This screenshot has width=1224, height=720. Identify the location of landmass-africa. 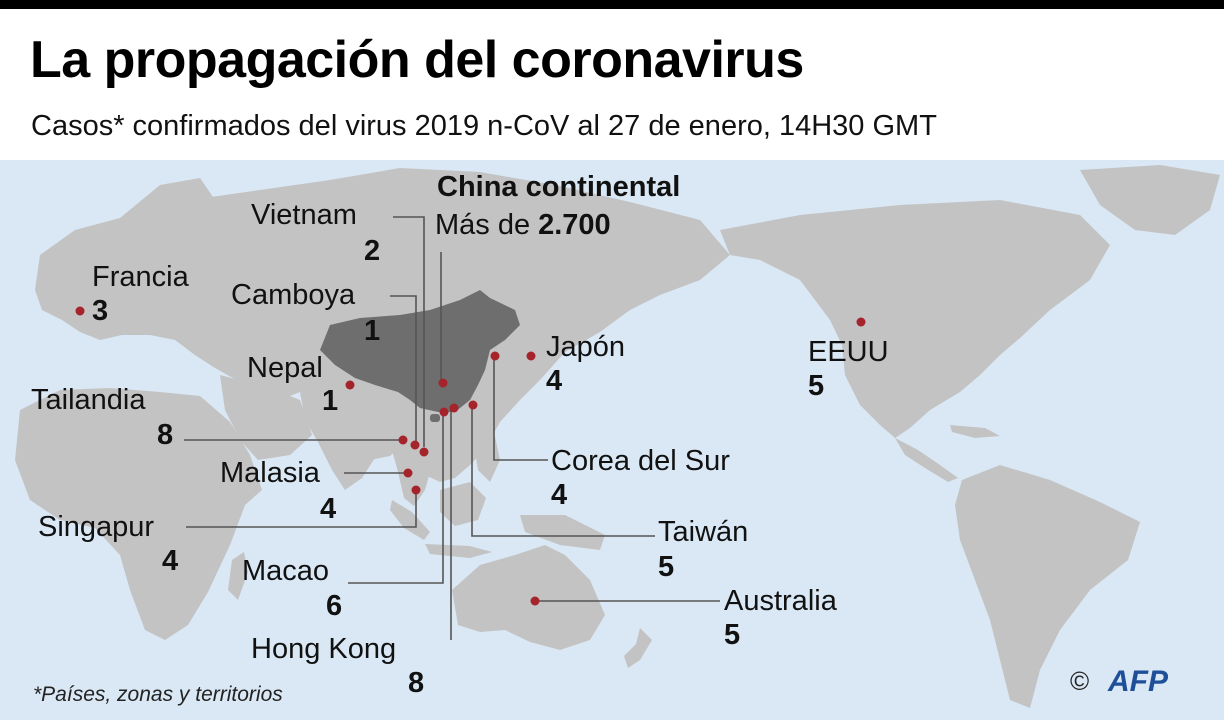
(138, 514).